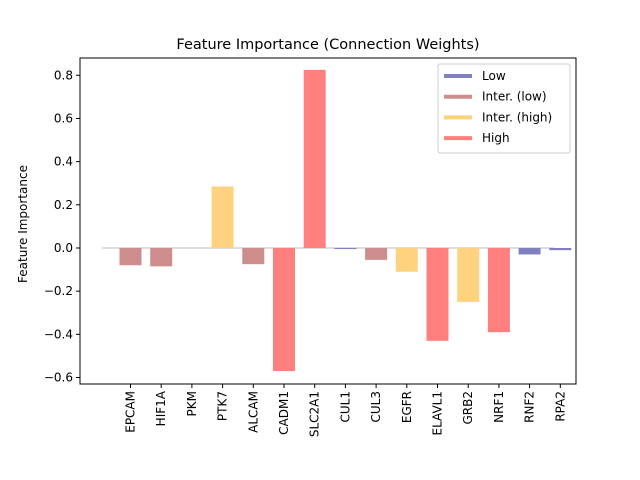 The height and width of the screenshot is (480, 640). Describe the element at coordinates (530, 407) in the screenshot. I see `x-tick-label: RNF2` at that location.